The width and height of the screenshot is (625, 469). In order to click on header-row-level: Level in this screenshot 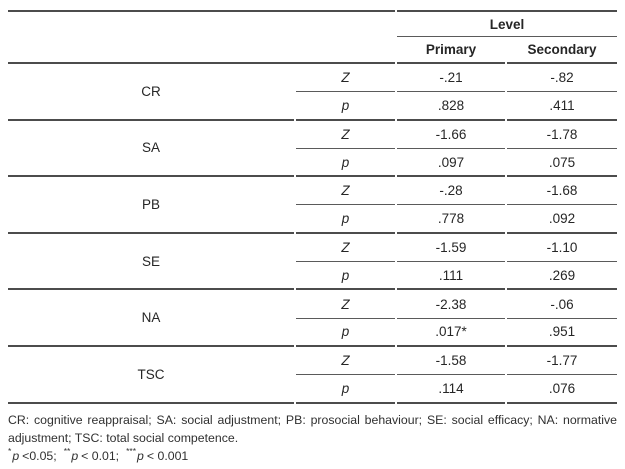, I will do `click(312, 23)`.